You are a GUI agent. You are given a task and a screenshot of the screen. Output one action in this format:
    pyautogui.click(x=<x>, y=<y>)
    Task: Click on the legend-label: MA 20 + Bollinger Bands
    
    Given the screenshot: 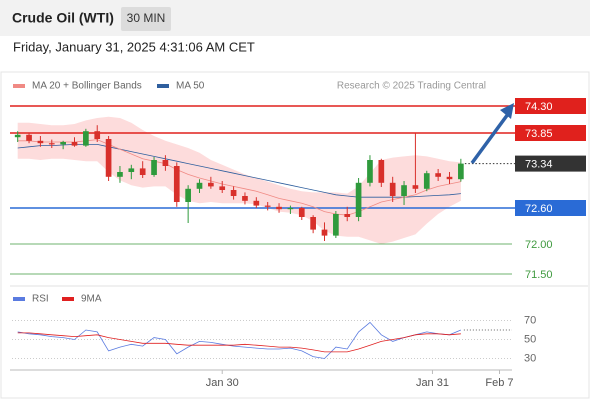 What is the action you would take?
    pyautogui.click(x=87, y=86)
    